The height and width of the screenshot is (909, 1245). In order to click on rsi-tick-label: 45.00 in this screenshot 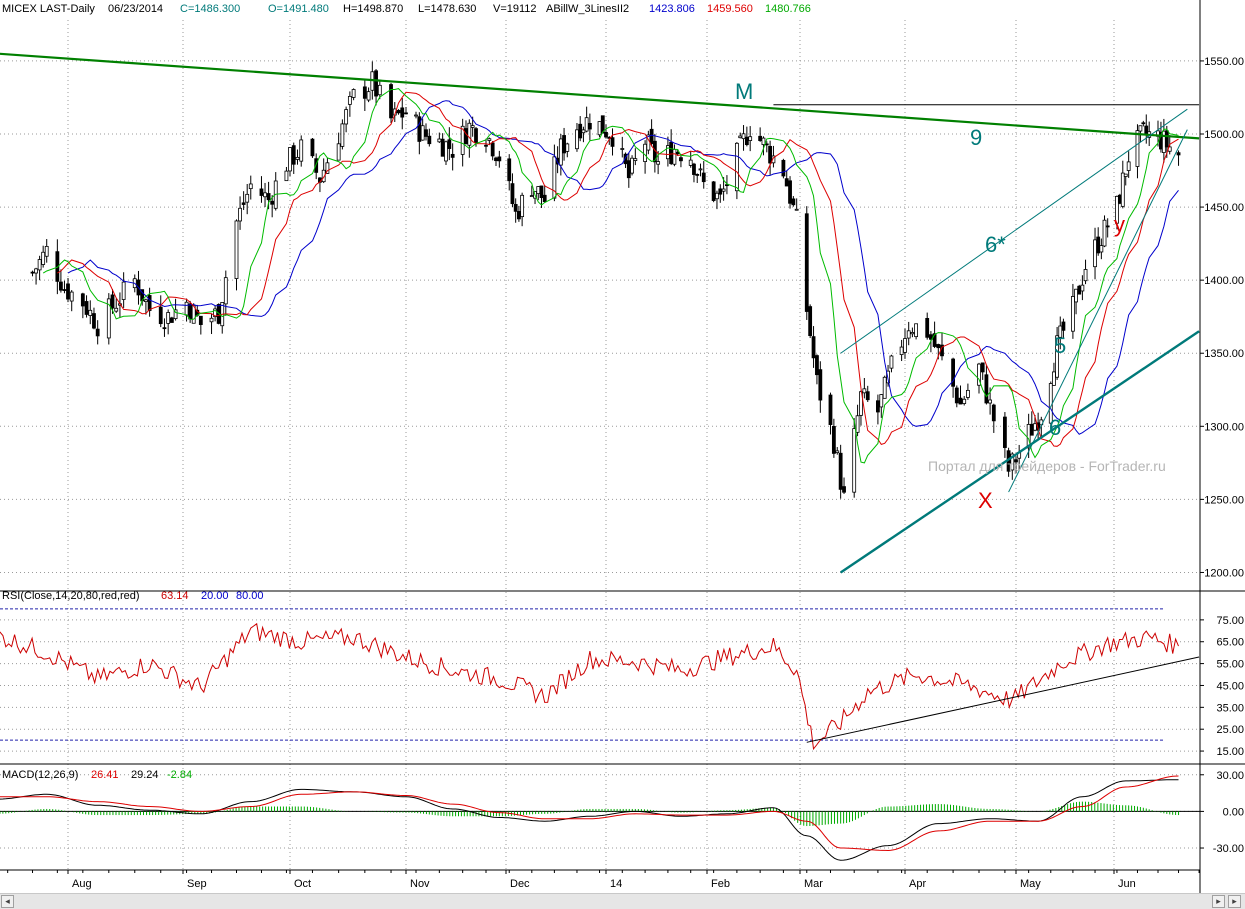, I will do `click(1230, 686)`.